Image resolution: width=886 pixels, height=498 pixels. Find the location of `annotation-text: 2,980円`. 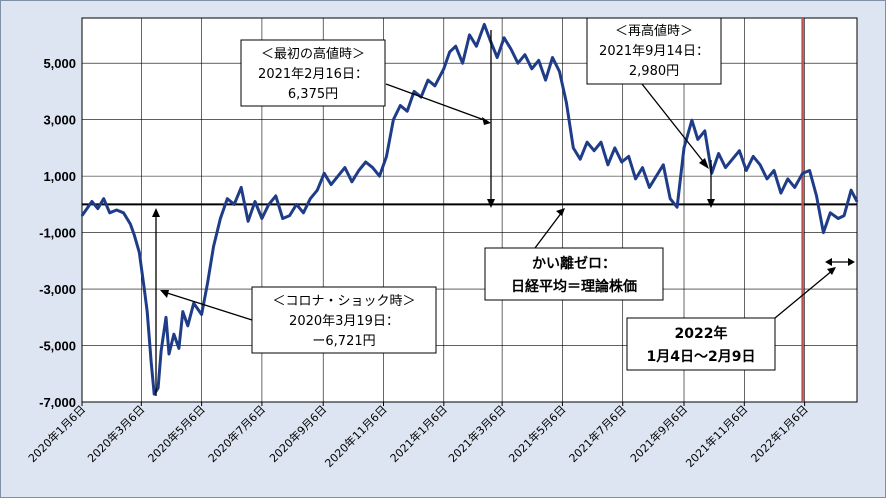

annotation-text: 2,980円 is located at coordinates (654, 71).